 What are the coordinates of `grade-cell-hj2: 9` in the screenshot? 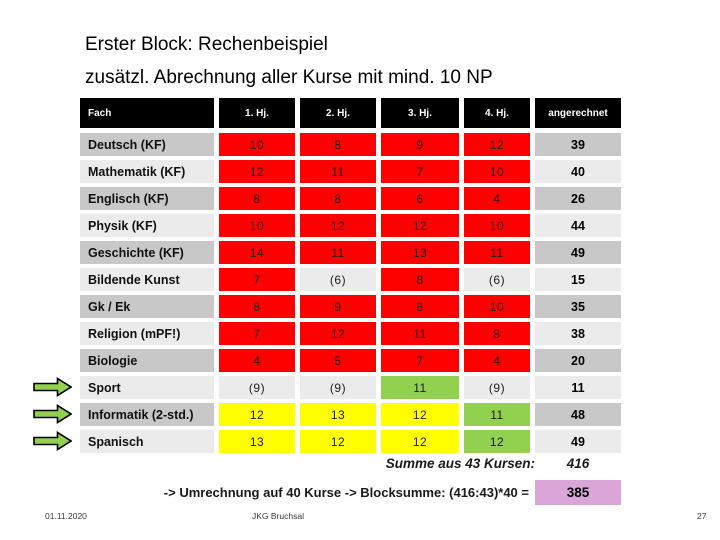 It's located at (338, 306).